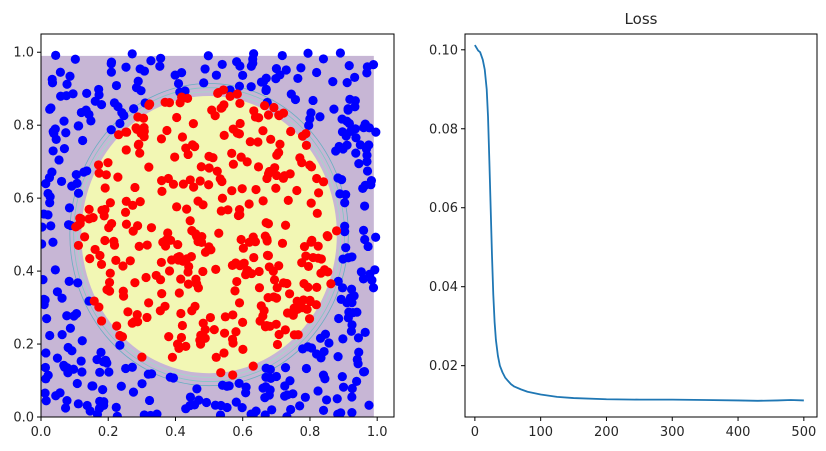  Describe the element at coordinates (27, 236) in the screenshot. I see `scatter-y-axis: 0.0 0.2 0.4 0.6 0.8 1.0` at that location.